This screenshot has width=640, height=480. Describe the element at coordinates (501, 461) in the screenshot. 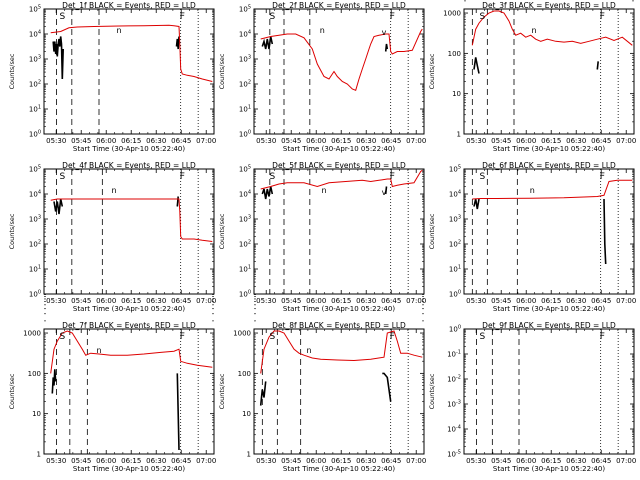

I see `x-tick-label: 05:45` at that location.